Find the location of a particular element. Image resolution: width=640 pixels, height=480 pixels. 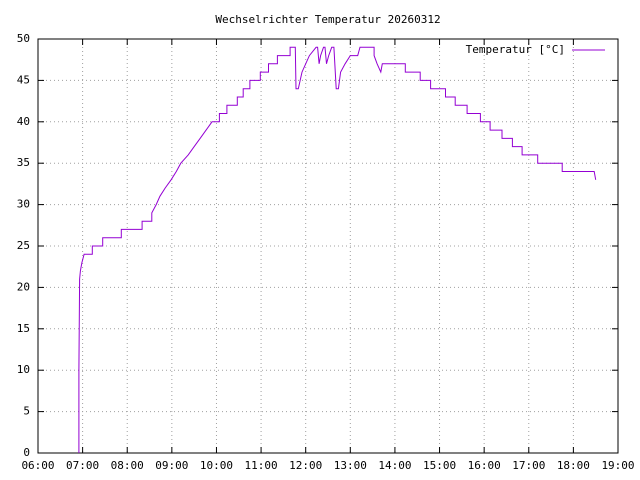

x-tick-label: 07:00 is located at coordinates (82, 465).